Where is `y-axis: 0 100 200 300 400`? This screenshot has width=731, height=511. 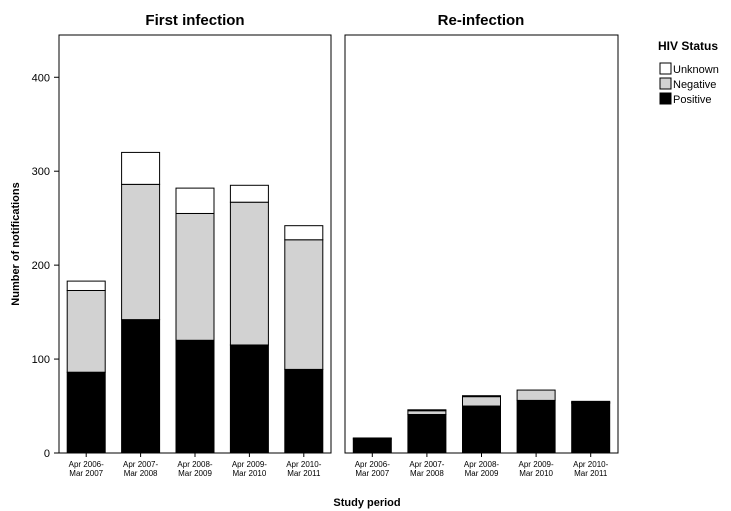 y-axis: 0 100 200 300 400 is located at coordinates (45, 266).